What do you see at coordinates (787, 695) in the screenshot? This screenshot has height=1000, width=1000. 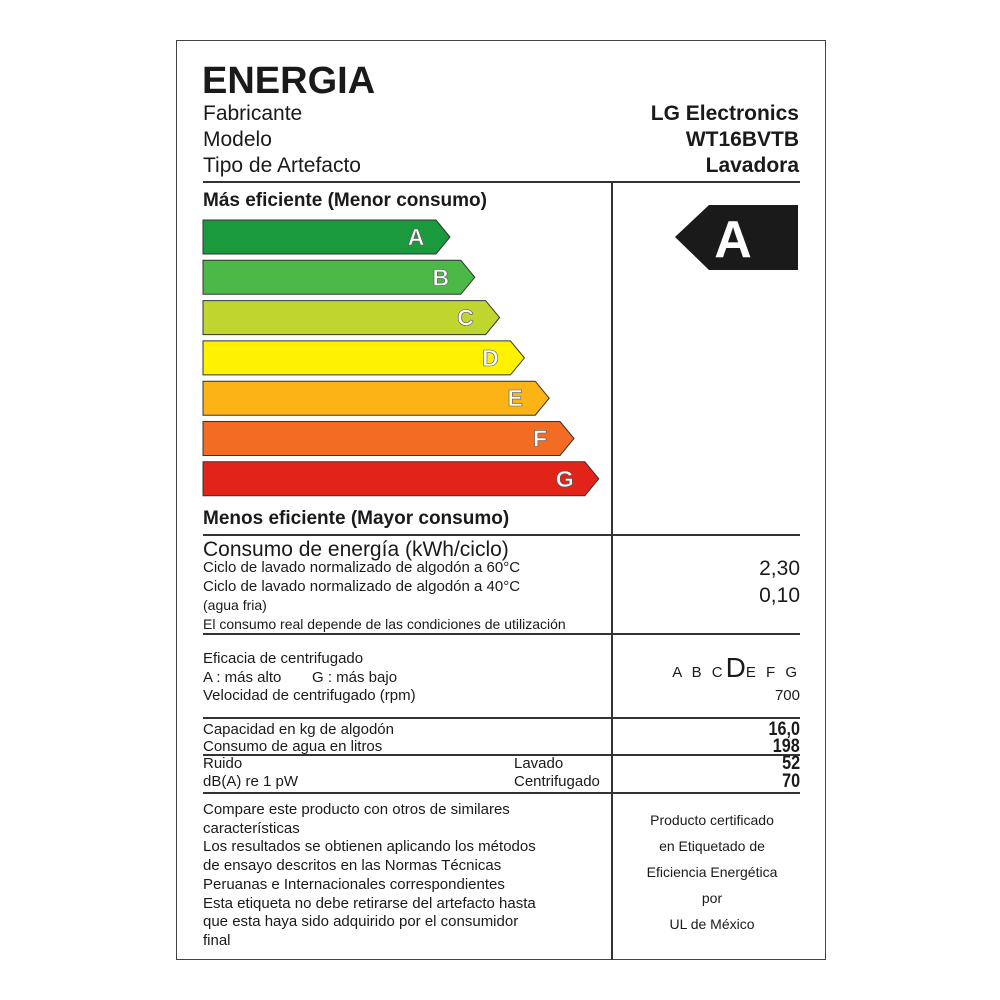 I see `spin-speed-value: 700` at bounding box center [787, 695].